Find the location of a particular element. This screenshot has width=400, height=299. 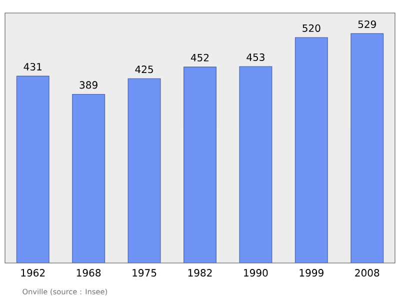

data-label: 452 is located at coordinates (199, 58).